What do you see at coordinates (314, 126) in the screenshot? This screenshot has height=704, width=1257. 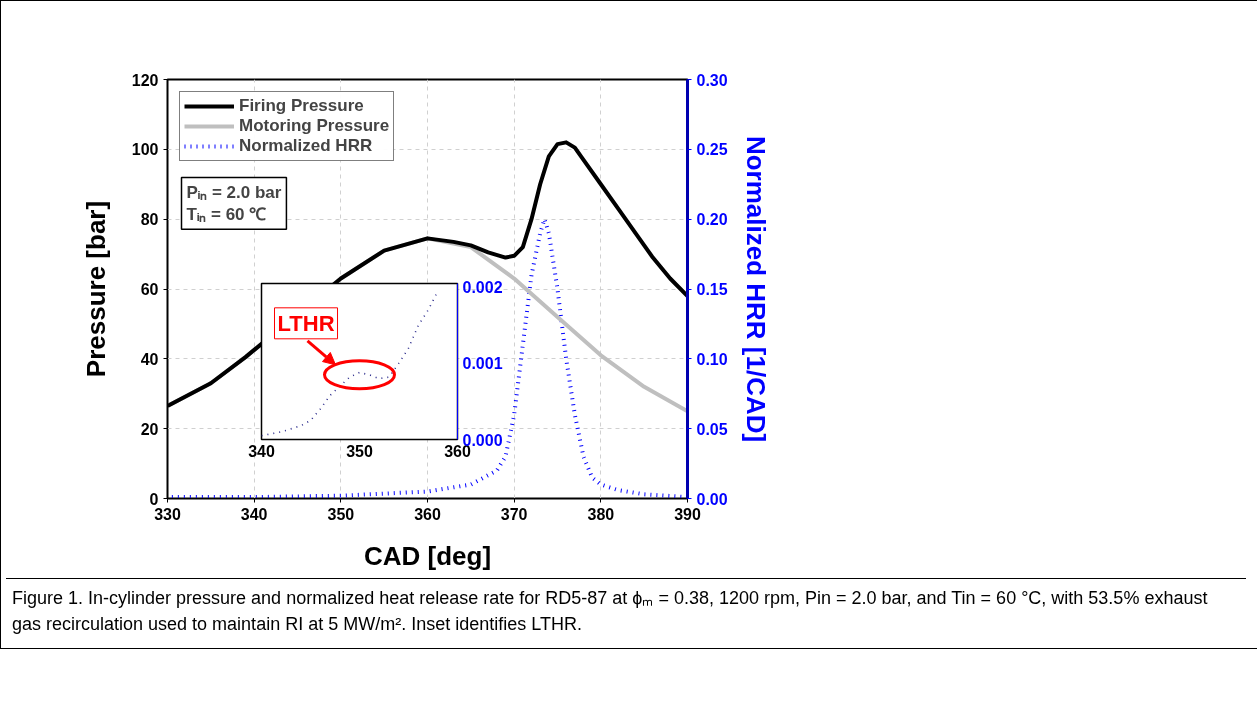 I see `legend-label: Motoring Pressure` at bounding box center [314, 126].